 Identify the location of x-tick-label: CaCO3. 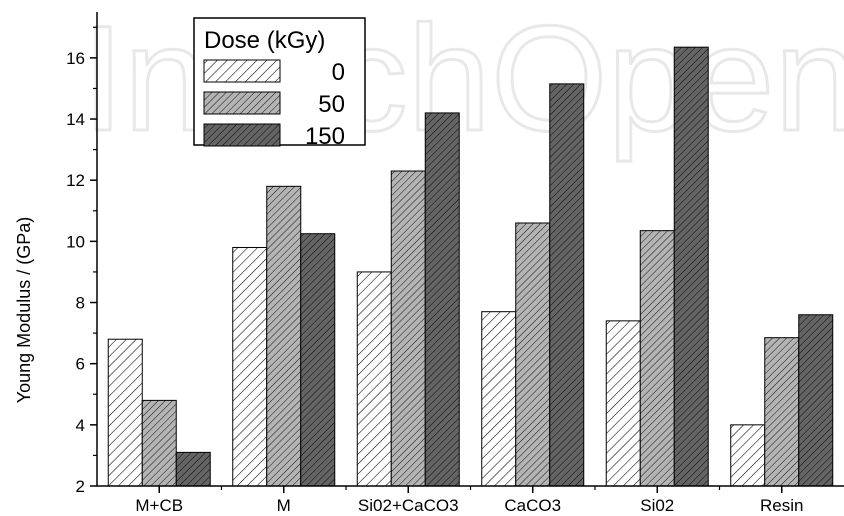
(532, 505).